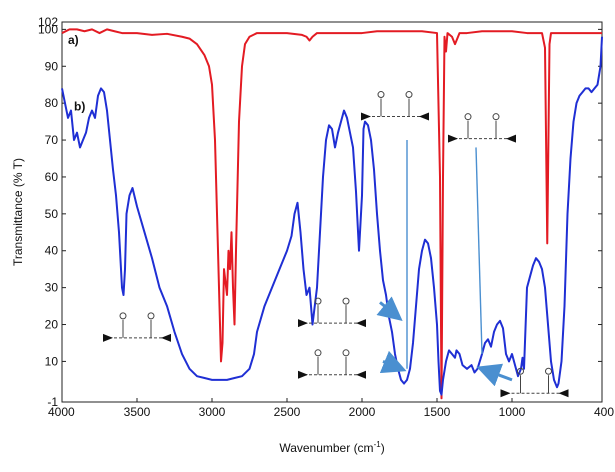 The image size is (615, 472). Describe the element at coordinates (383, 448) in the screenshot. I see `x-axis-title-close: )` at that location.